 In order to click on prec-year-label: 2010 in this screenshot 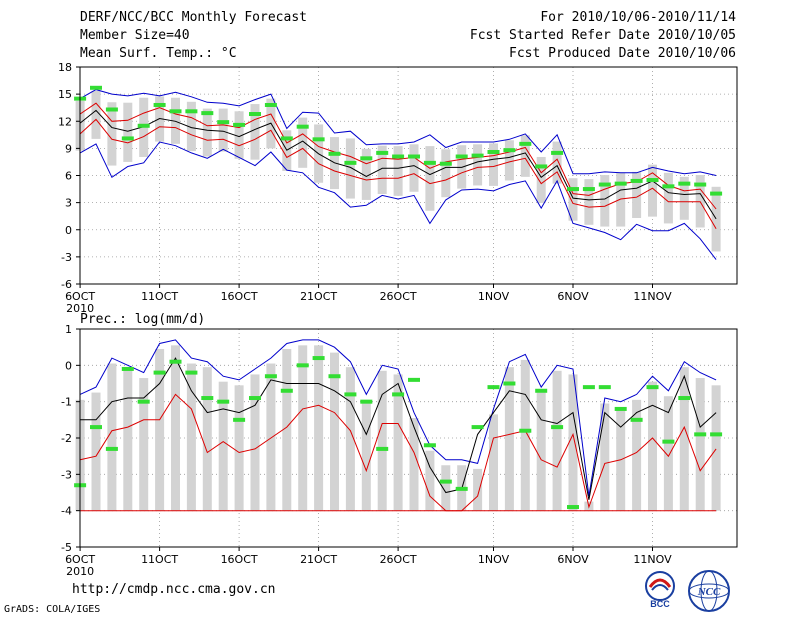, I will do `click(80, 571)`.